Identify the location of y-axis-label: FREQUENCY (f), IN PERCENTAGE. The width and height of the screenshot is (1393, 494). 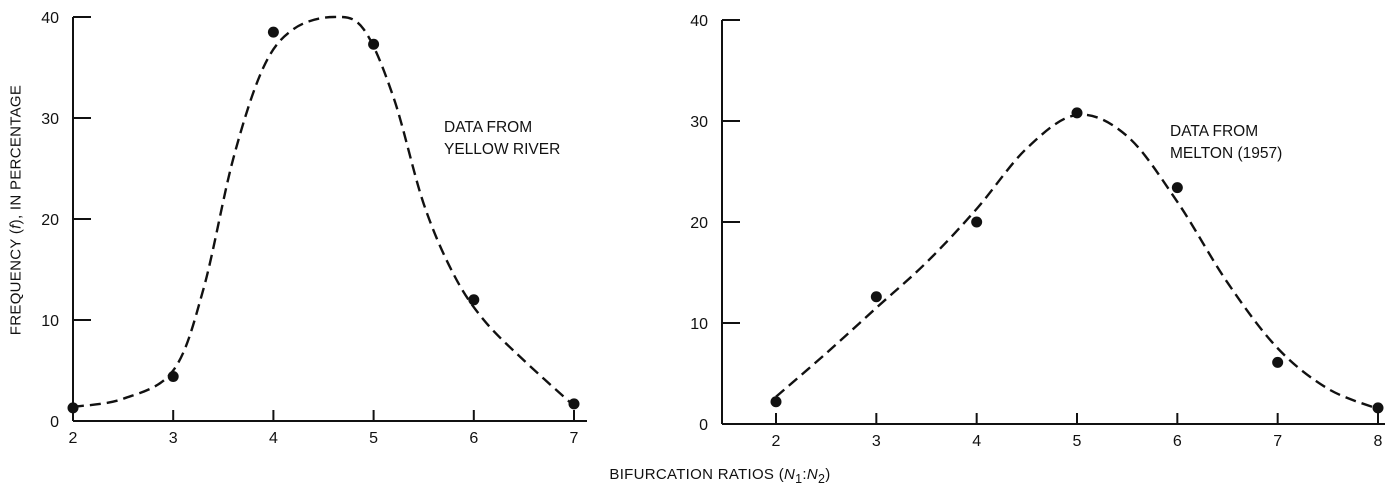
(16, 210).